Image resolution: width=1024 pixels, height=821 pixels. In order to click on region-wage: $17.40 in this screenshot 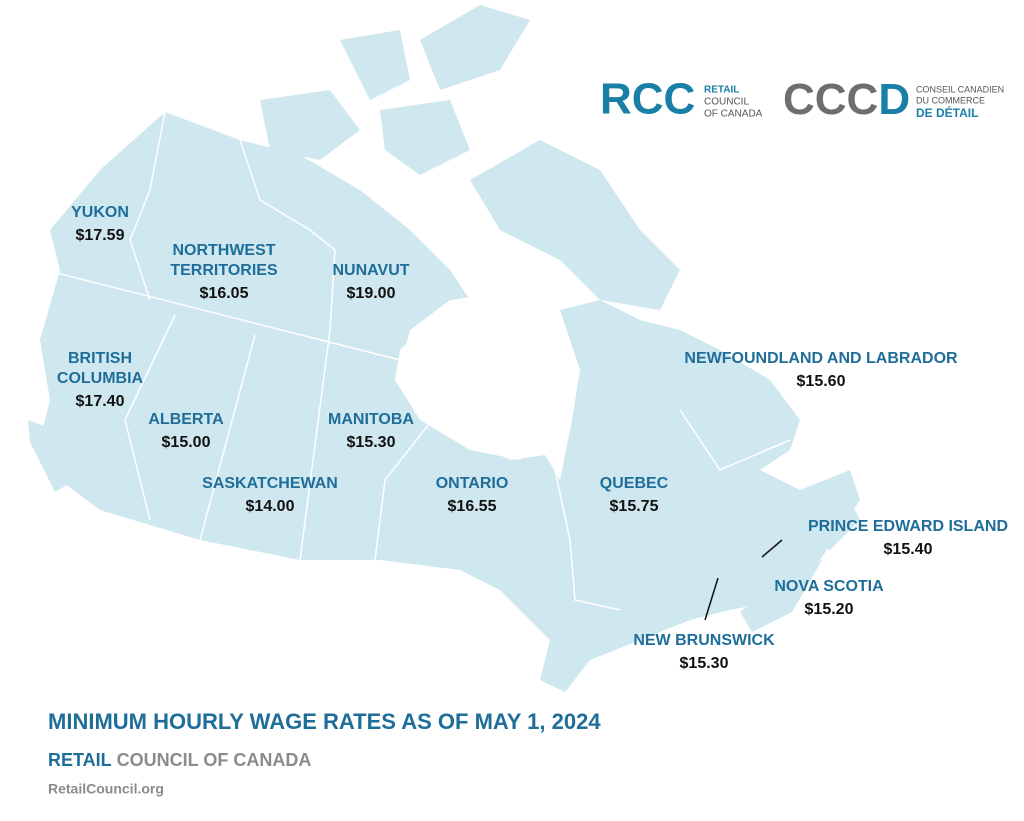, I will do `click(100, 401)`.